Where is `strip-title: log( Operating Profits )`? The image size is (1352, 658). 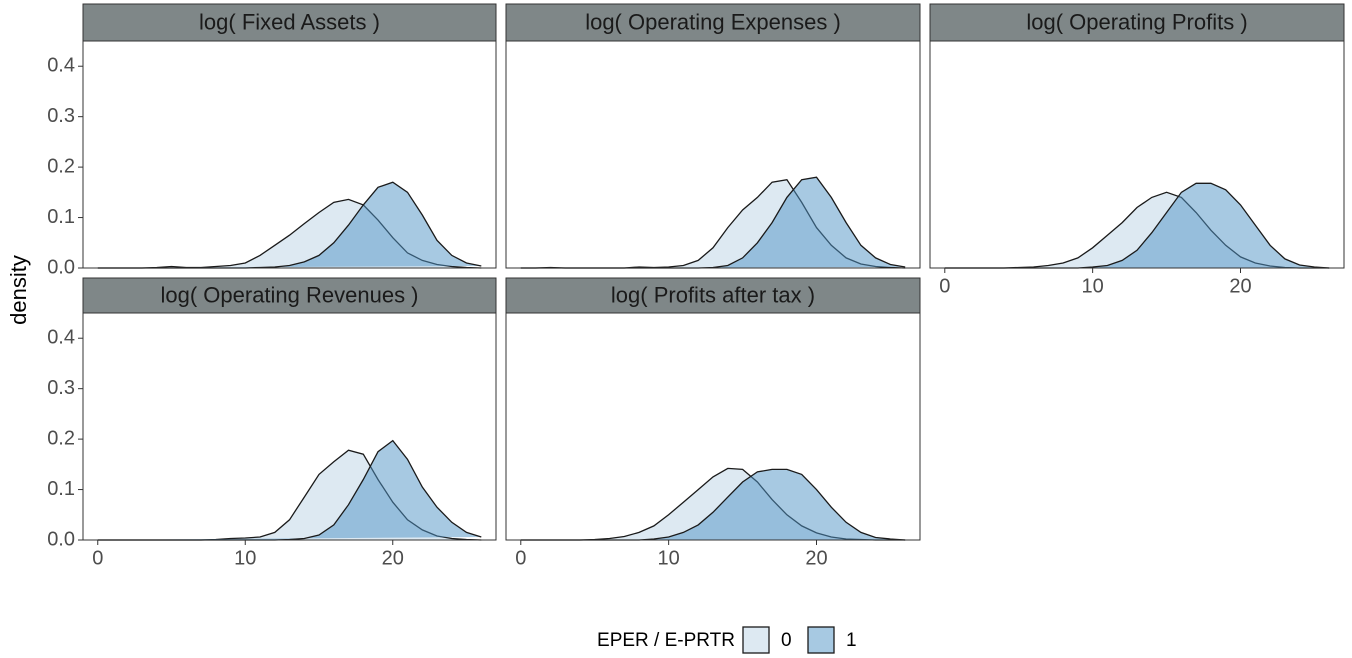 strip-title: log( Operating Profits ) is located at coordinates (1136, 21).